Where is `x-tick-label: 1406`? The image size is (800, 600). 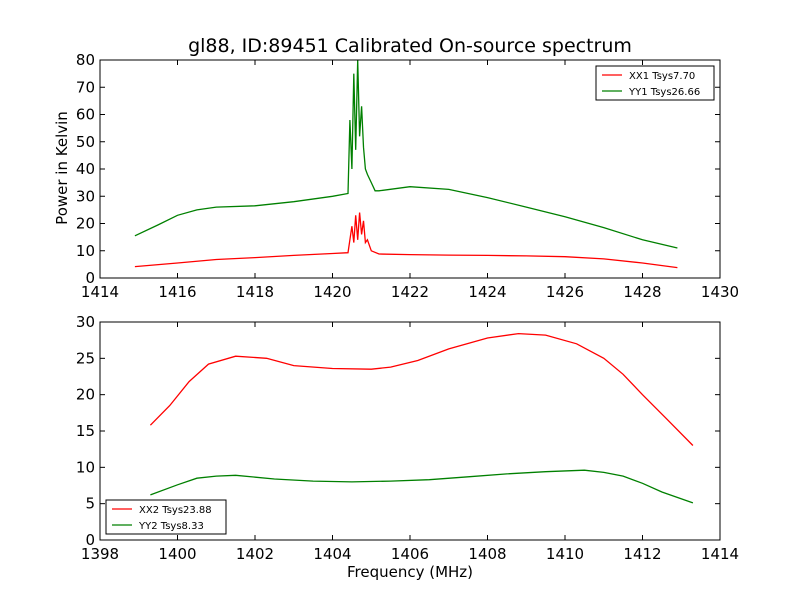 x-tick-label: 1406 is located at coordinates (410, 554).